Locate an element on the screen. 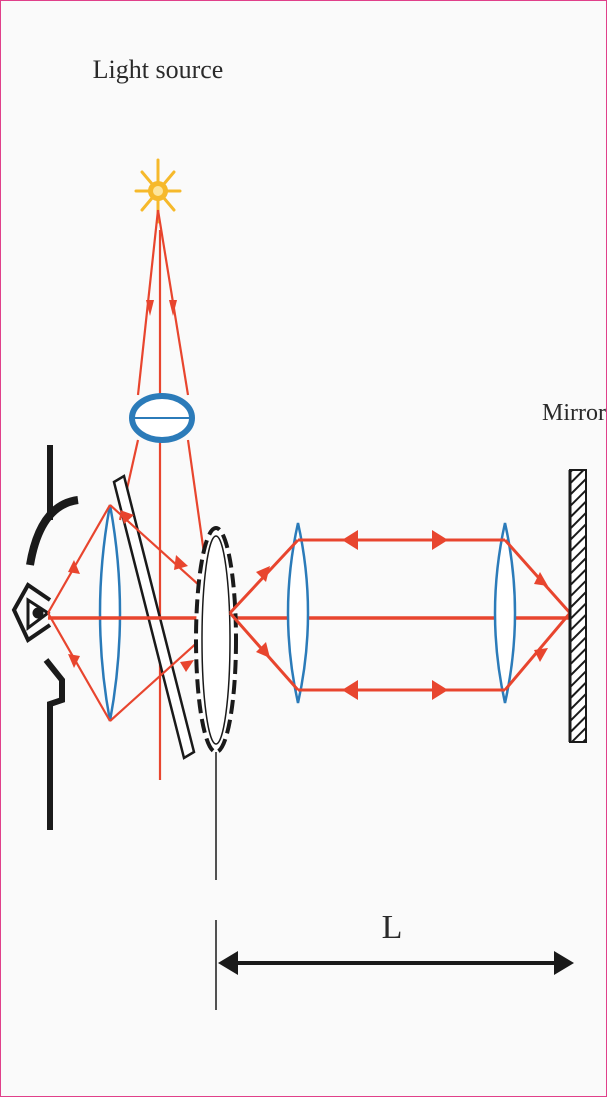 This screenshot has height=1097, width=607. path-ray-arrows is located at coordinates (402, 615).